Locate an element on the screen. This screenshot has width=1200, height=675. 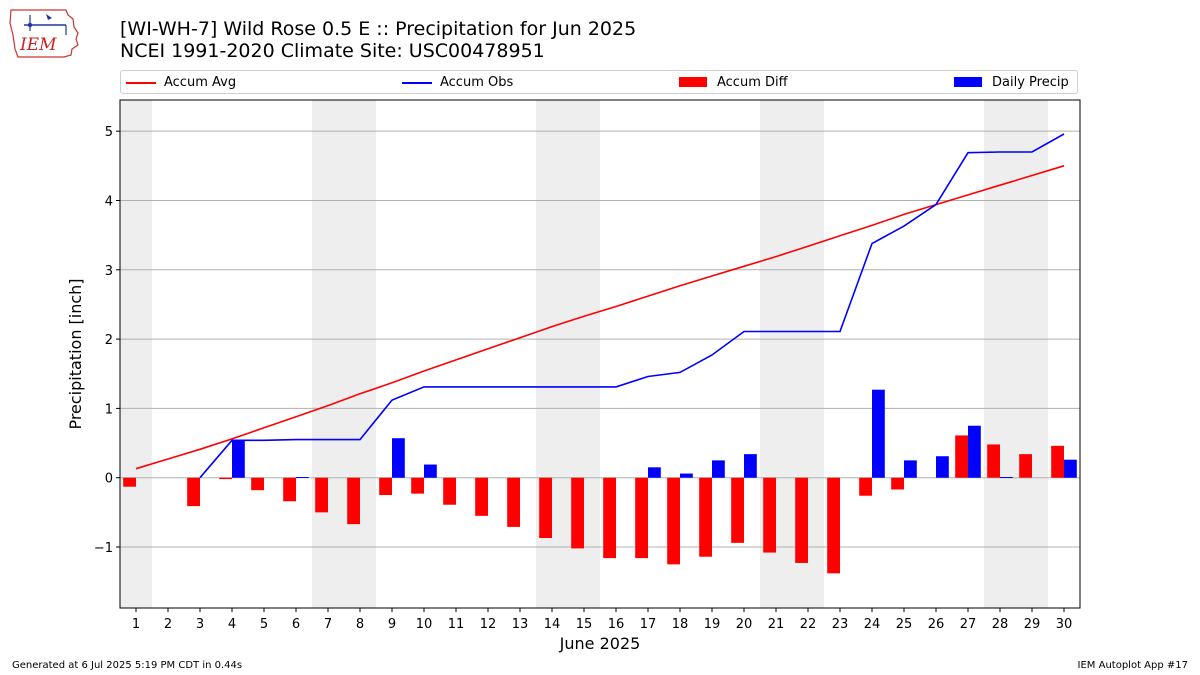
x-tick-label-2: 2 is located at coordinates (168, 624).